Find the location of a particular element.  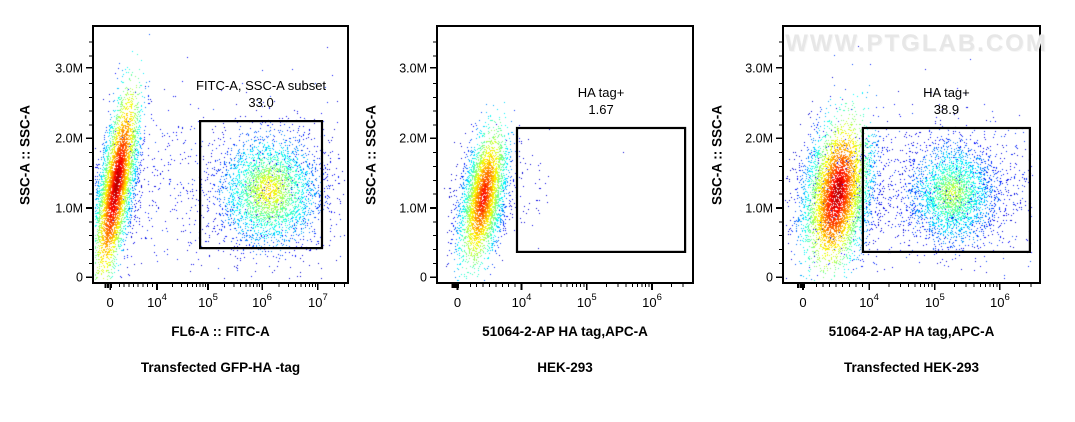

y-axis-label-panel-1: SSC-A :: SSC-A is located at coordinates (25, 154).